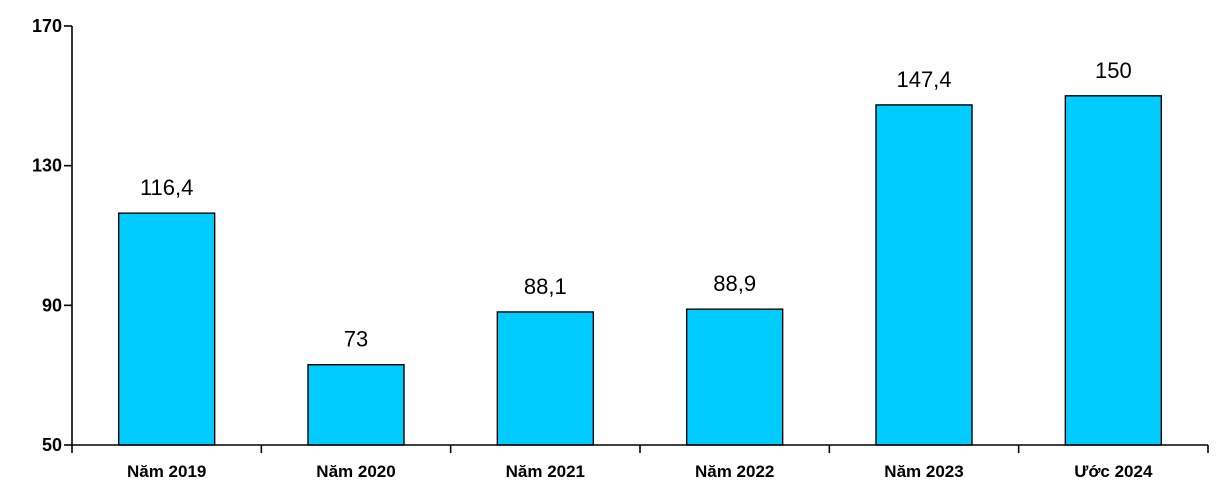 The width and height of the screenshot is (1216, 482). I want to click on y-tick-label: 50, so click(52, 445).